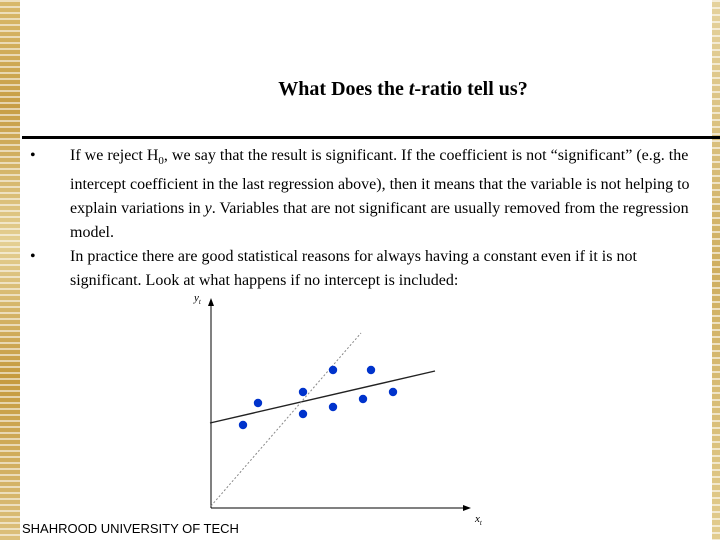 Image resolution: width=720 pixels, height=540 pixels. I want to click on fitted-through-origin-line, so click(286, 419).